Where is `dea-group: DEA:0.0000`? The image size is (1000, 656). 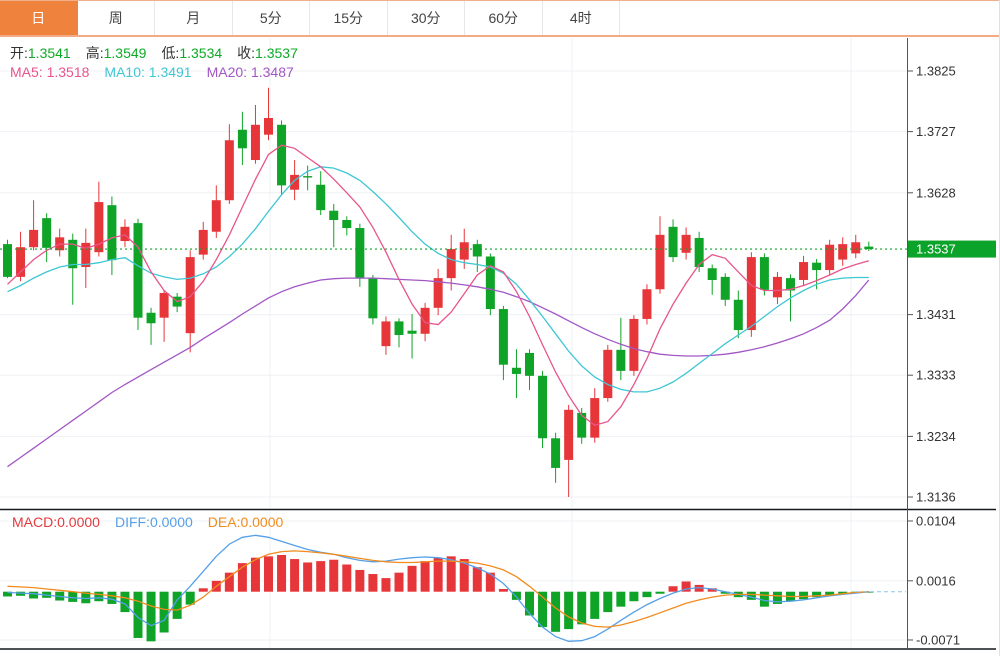 dea-group: DEA:0.0000 is located at coordinates (246, 522).